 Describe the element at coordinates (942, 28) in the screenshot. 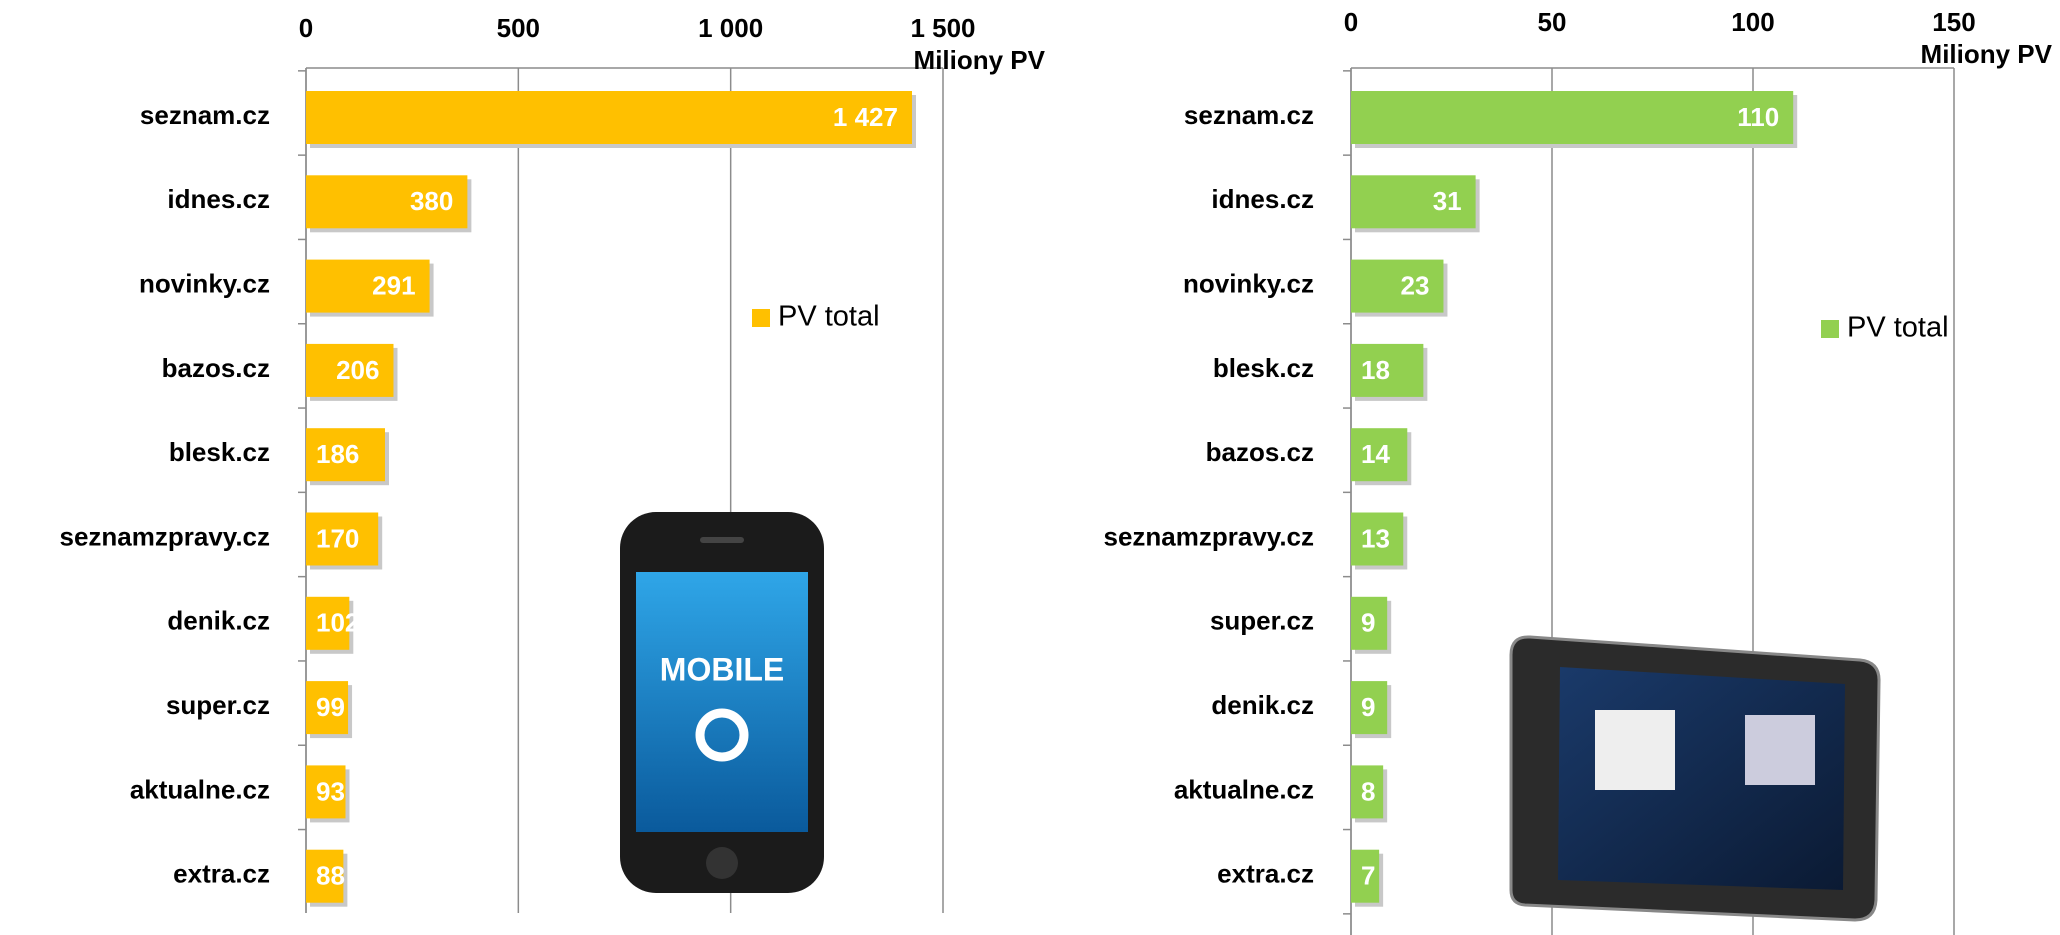

I see `x-tick-label: 1 500` at that location.